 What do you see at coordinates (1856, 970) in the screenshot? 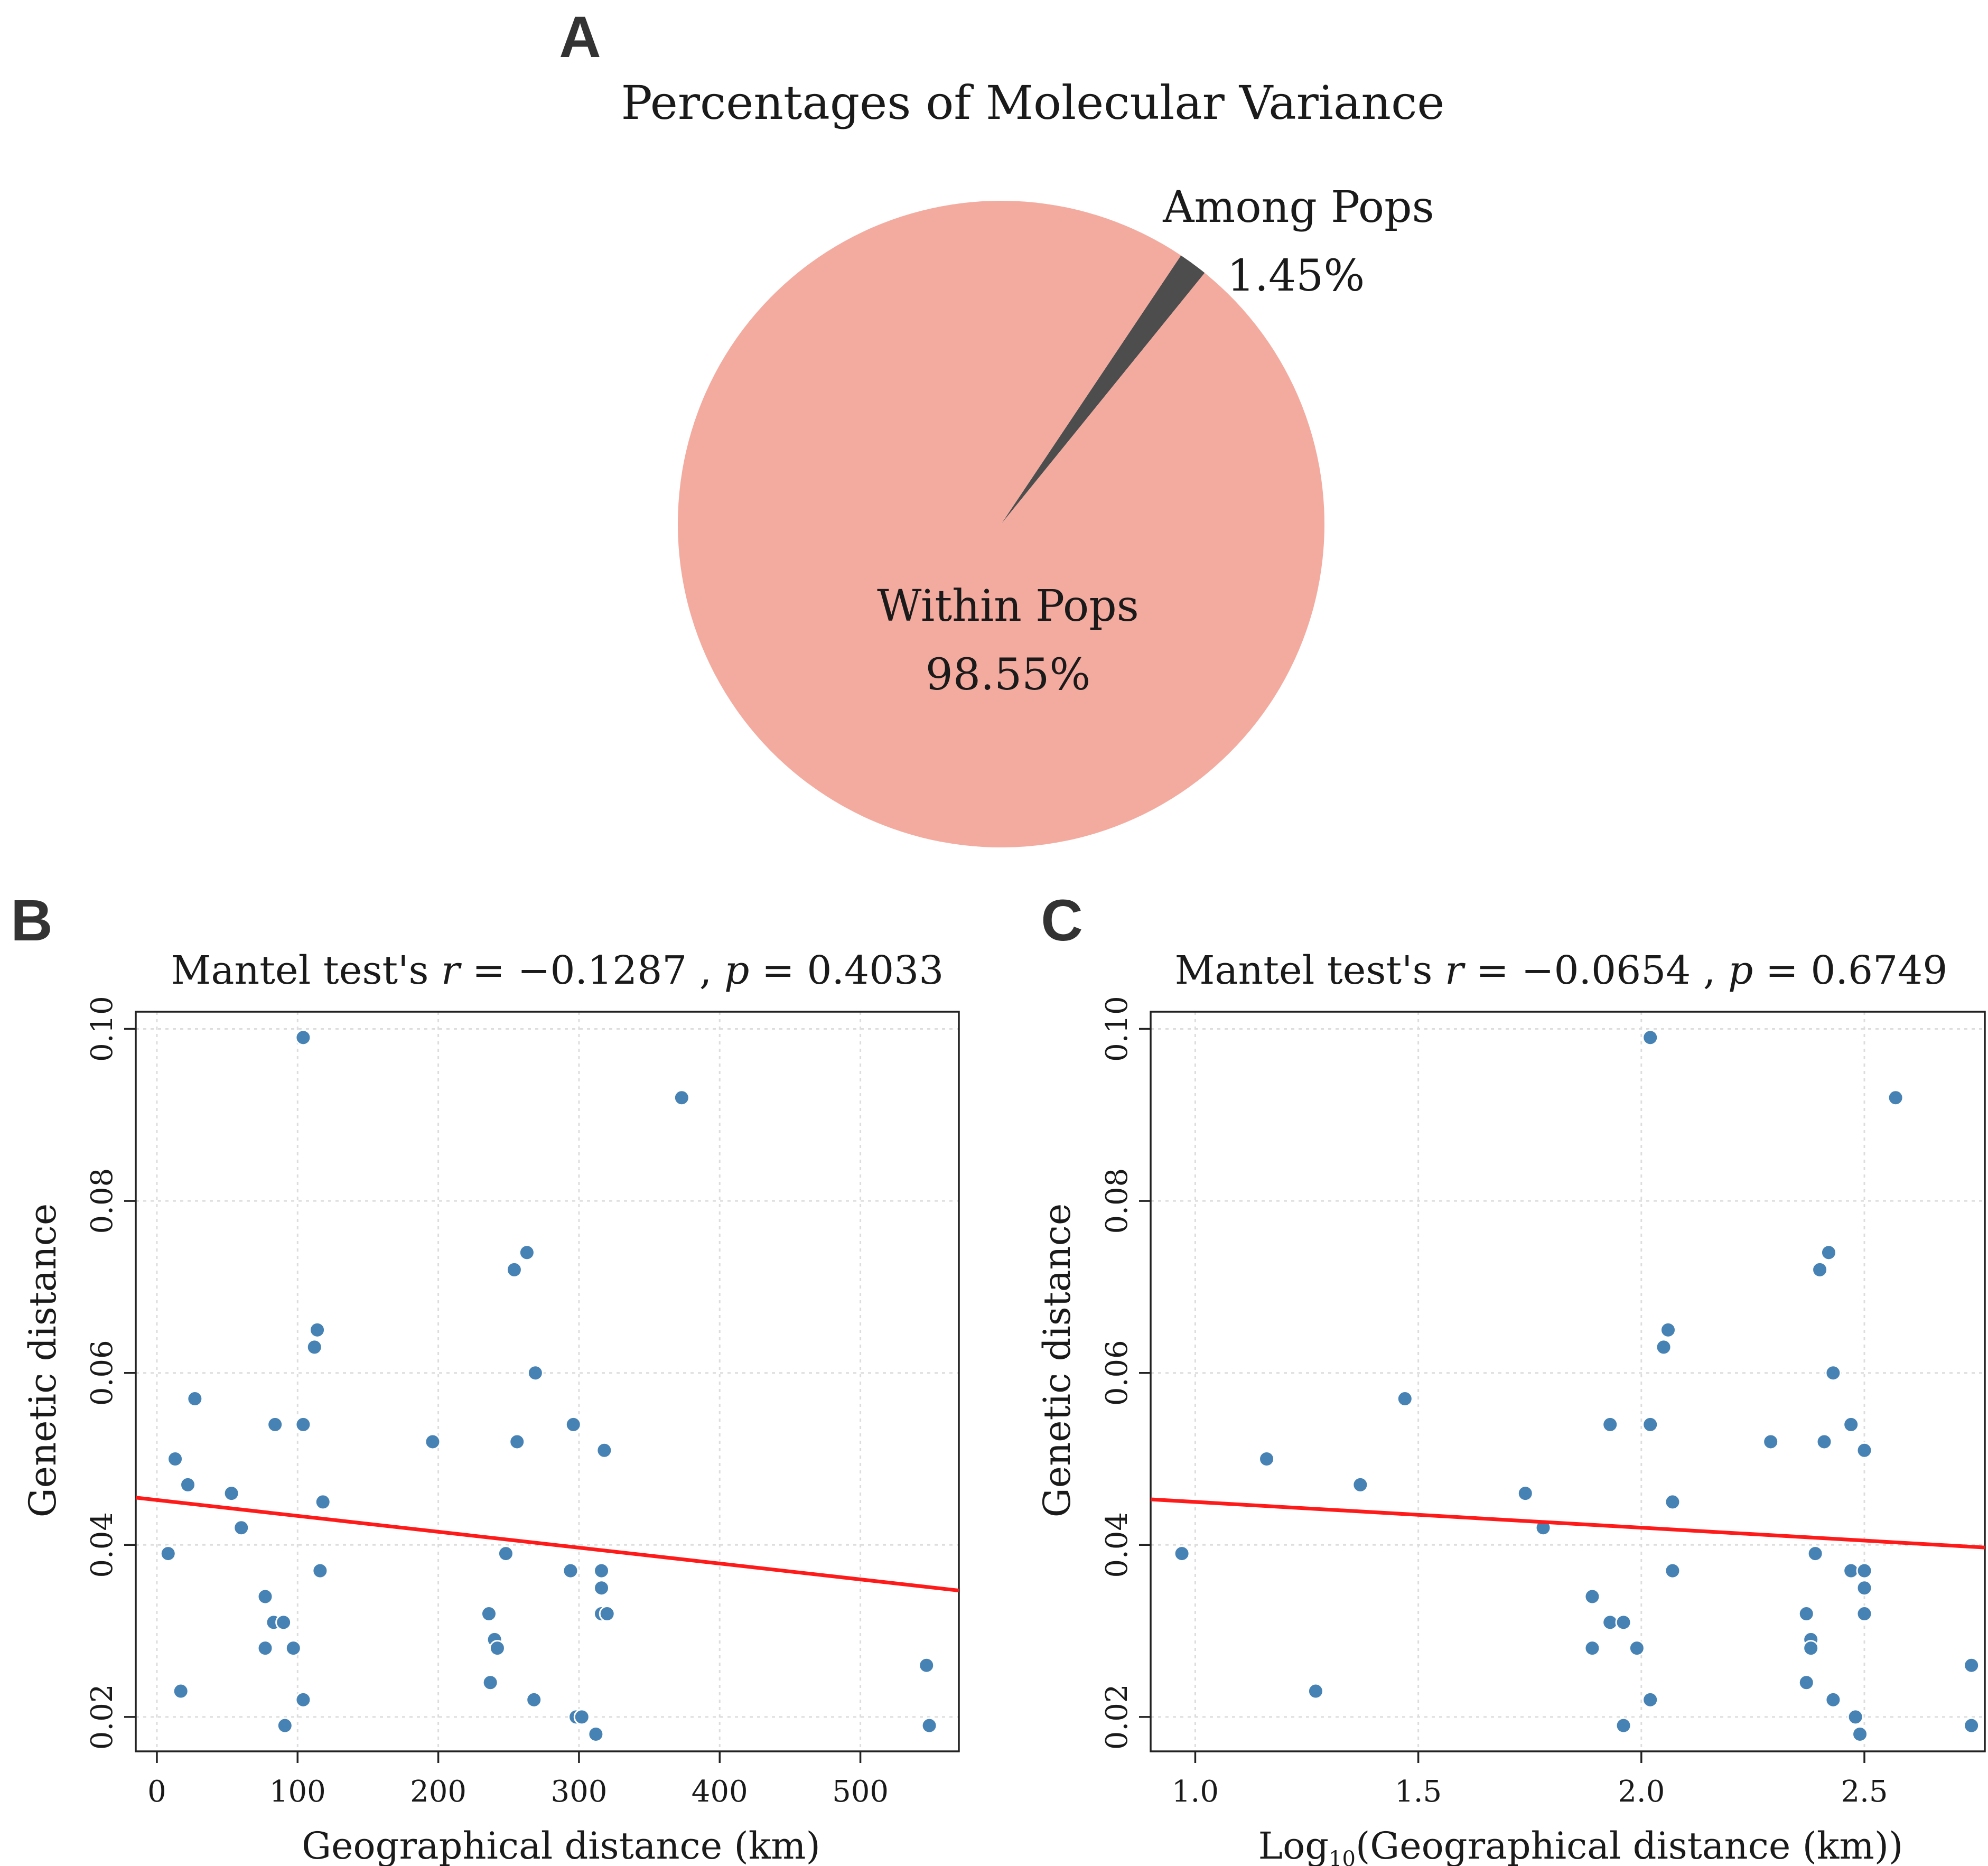
I see `panel-c-title-p-value: = 0.6749` at bounding box center [1856, 970].